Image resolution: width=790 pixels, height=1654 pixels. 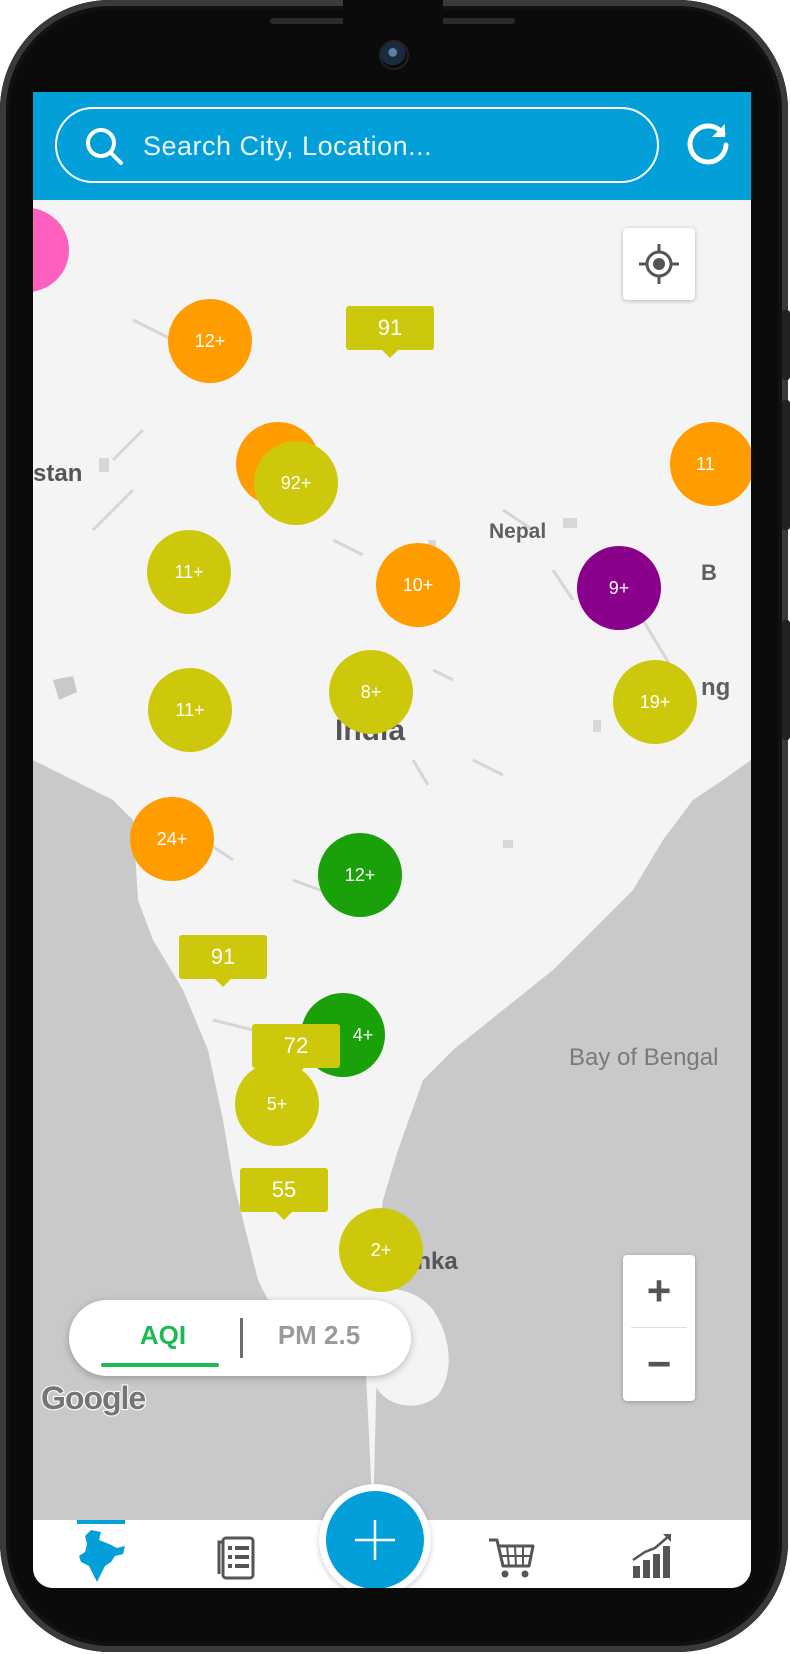 I want to click on nav-shop, so click(x=511, y=1556).